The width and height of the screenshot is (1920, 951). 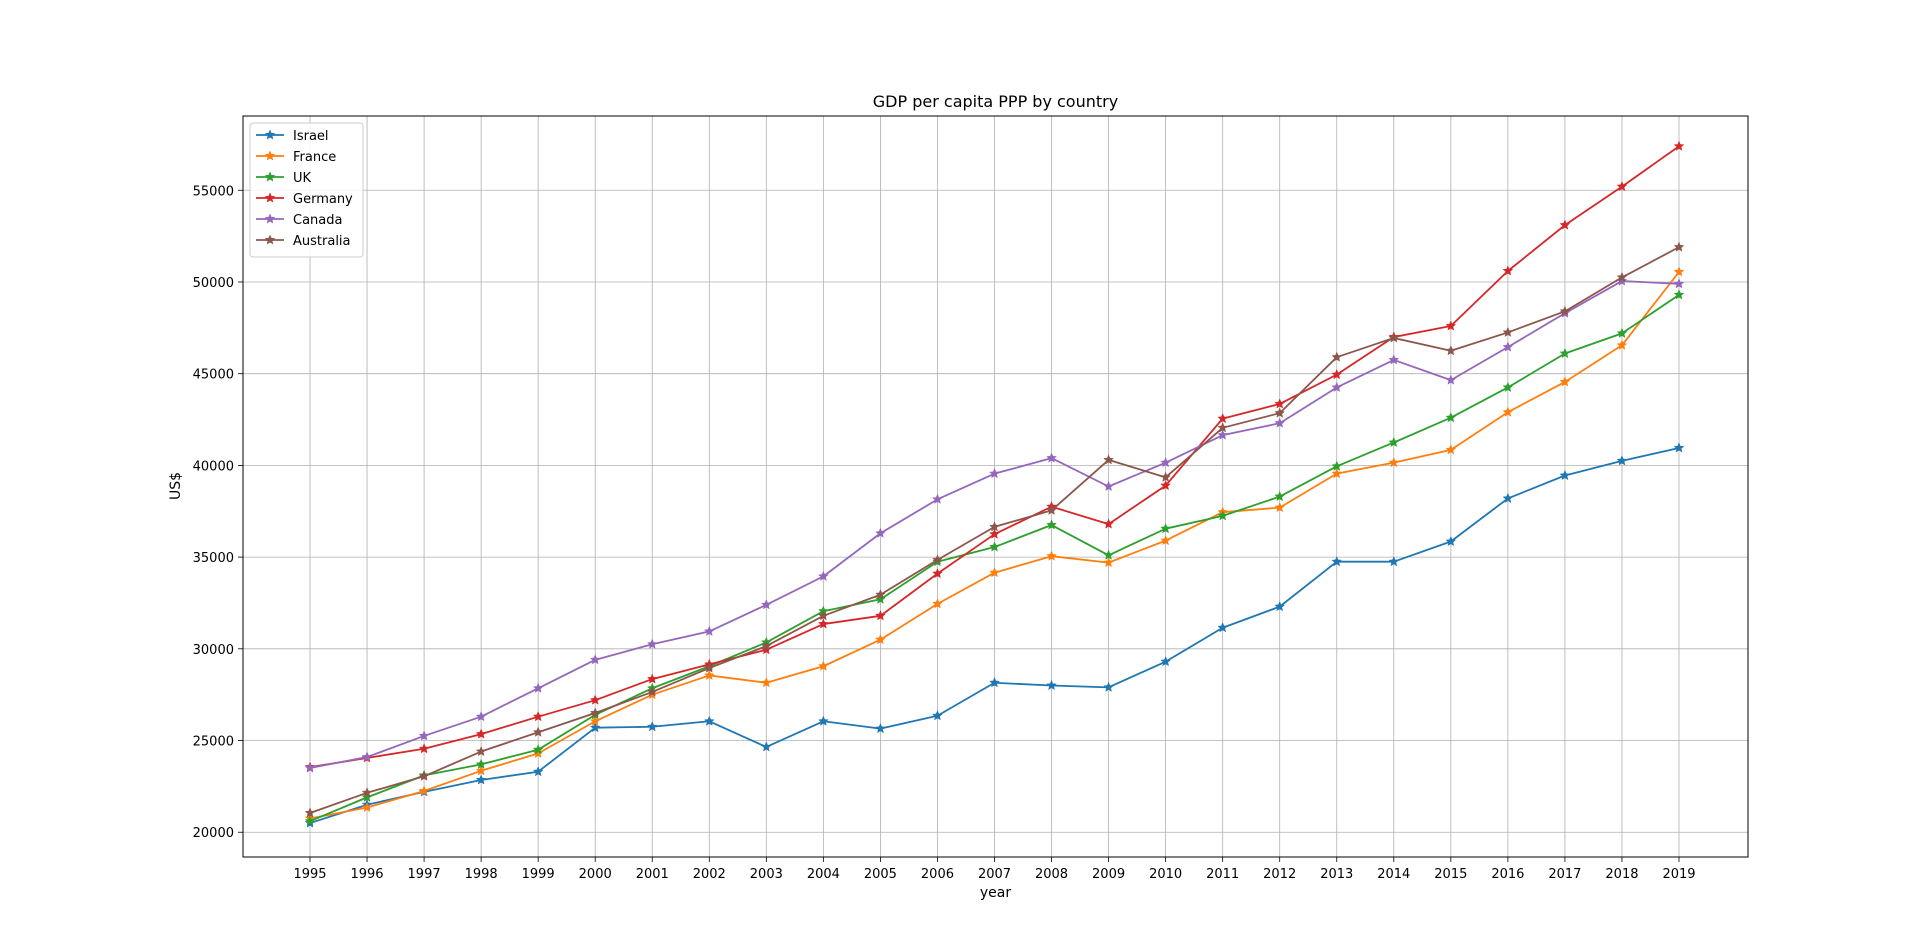 I want to click on legend-item-israel: Israel, so click(x=292, y=136).